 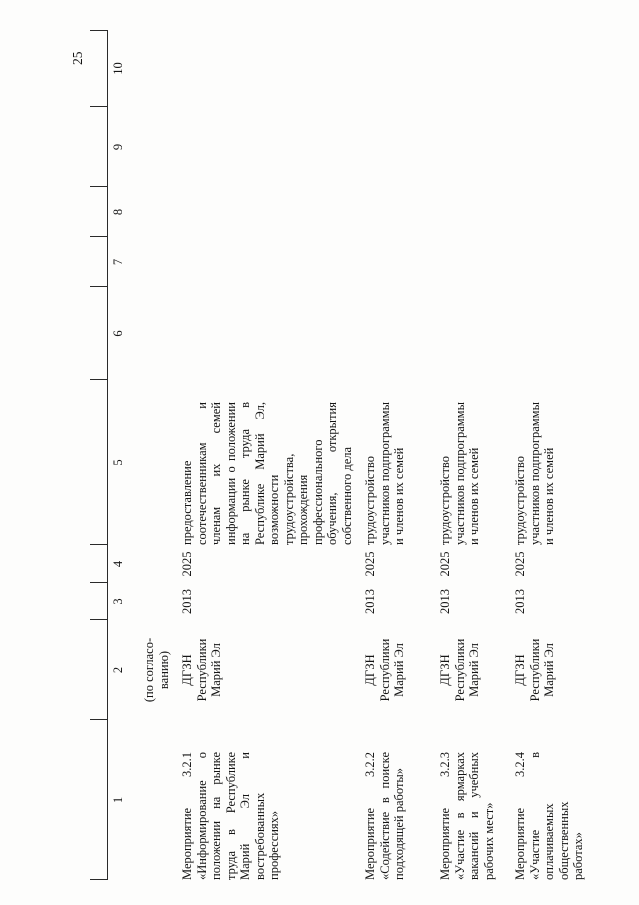 I want to click on cell-activity, so click(x=156, y=800).